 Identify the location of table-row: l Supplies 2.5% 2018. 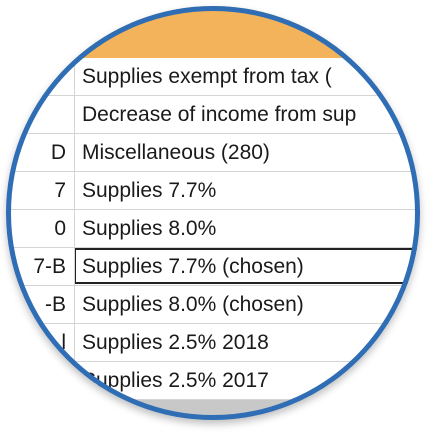
(213, 343).